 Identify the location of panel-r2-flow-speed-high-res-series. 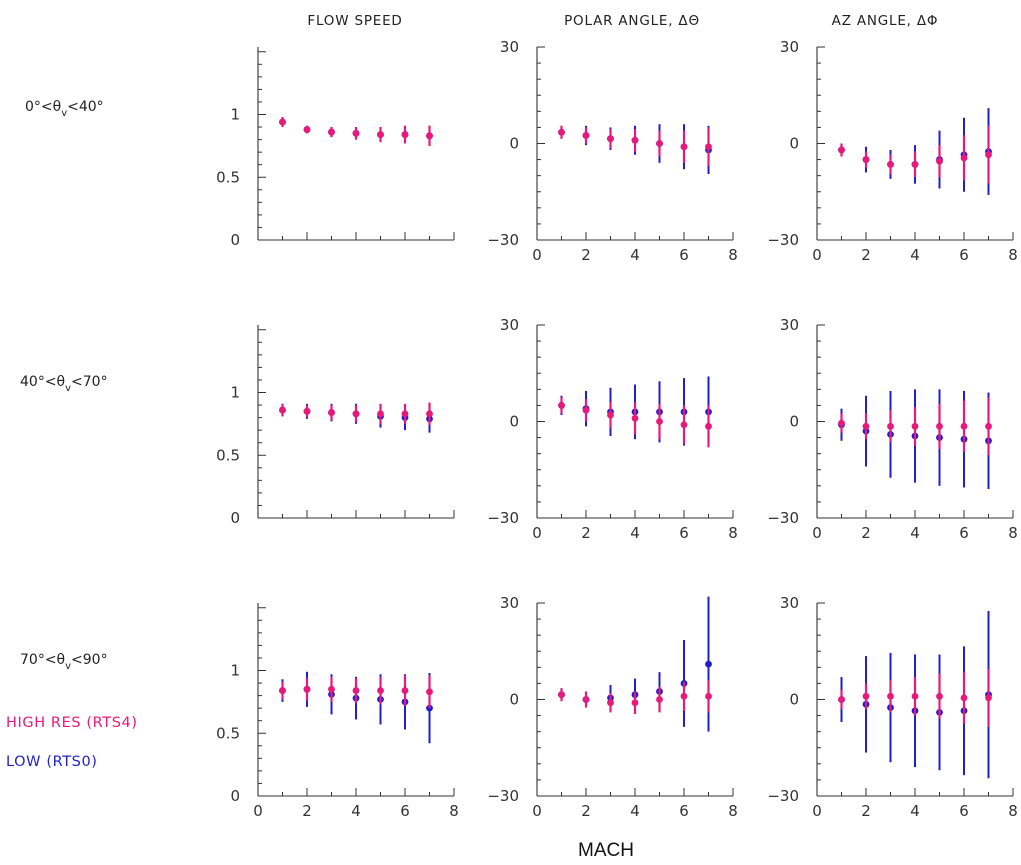
(356, 692).